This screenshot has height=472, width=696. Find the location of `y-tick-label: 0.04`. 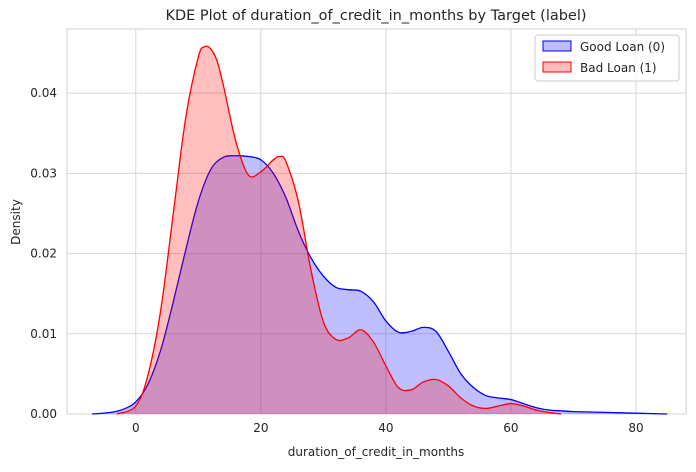

y-tick-label: 0.04 is located at coordinates (43, 93).